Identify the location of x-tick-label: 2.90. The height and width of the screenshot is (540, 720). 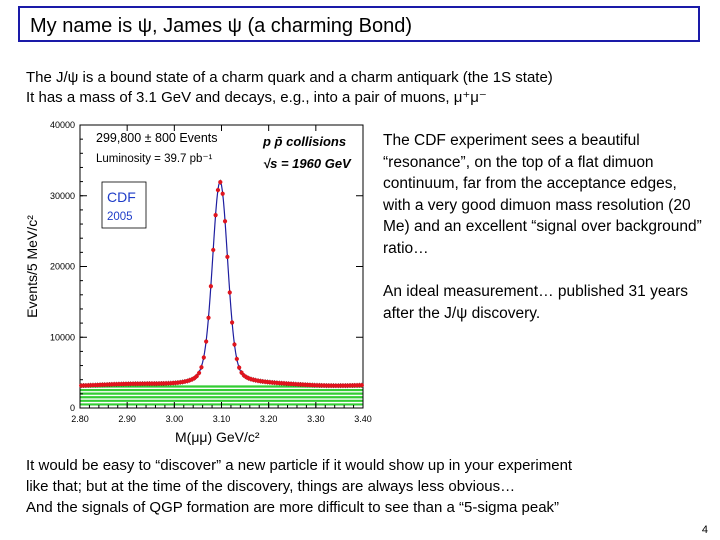
(127, 419).